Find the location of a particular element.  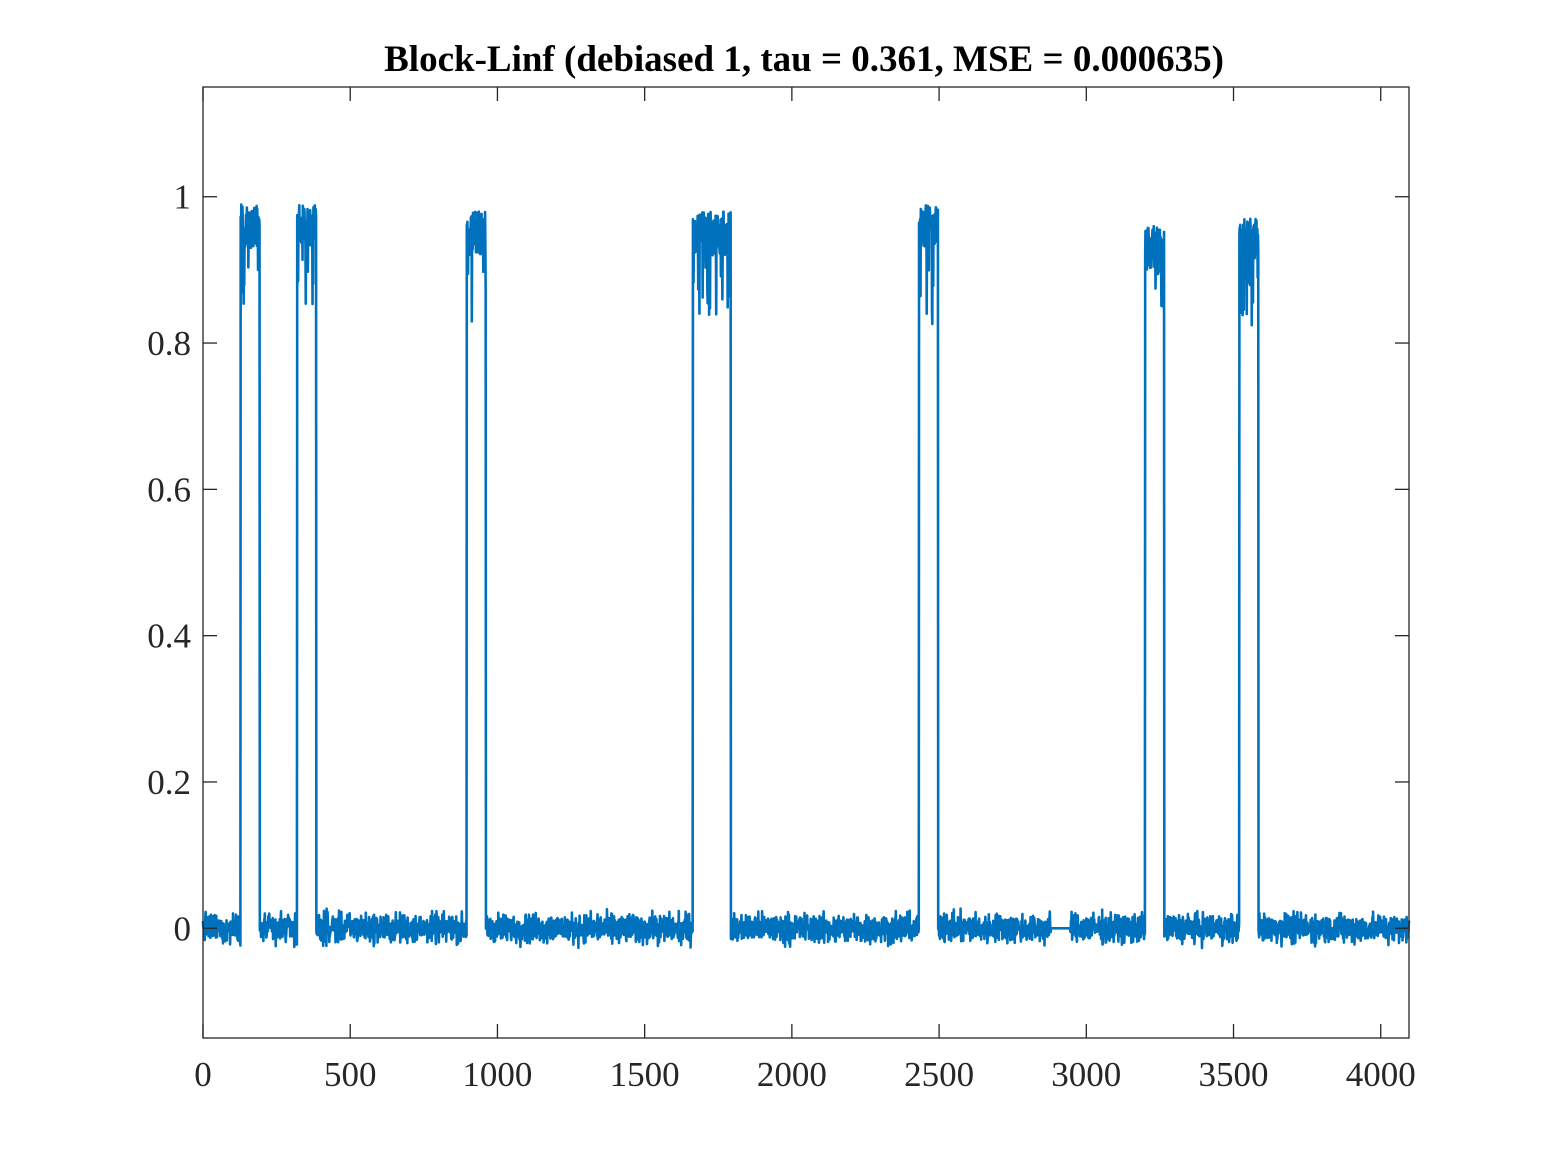

x-tick-label: 1000 is located at coordinates (497, 1074).